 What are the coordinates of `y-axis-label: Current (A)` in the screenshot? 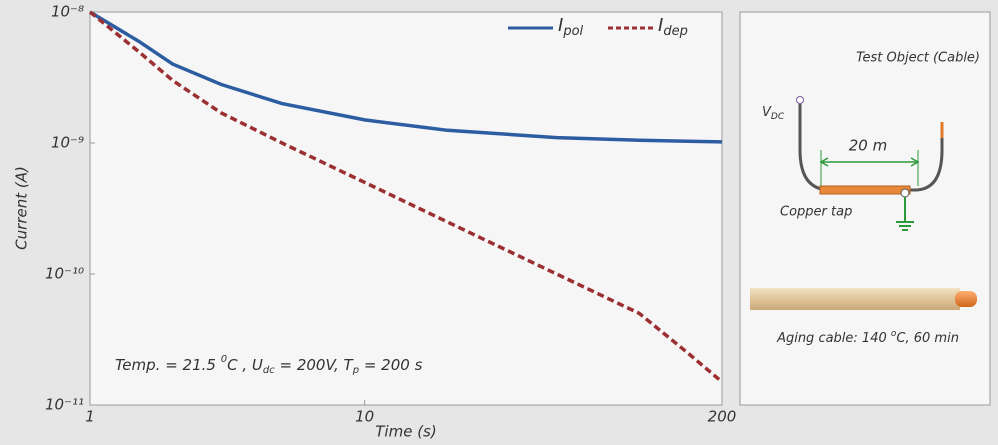 It's located at (22, 208).